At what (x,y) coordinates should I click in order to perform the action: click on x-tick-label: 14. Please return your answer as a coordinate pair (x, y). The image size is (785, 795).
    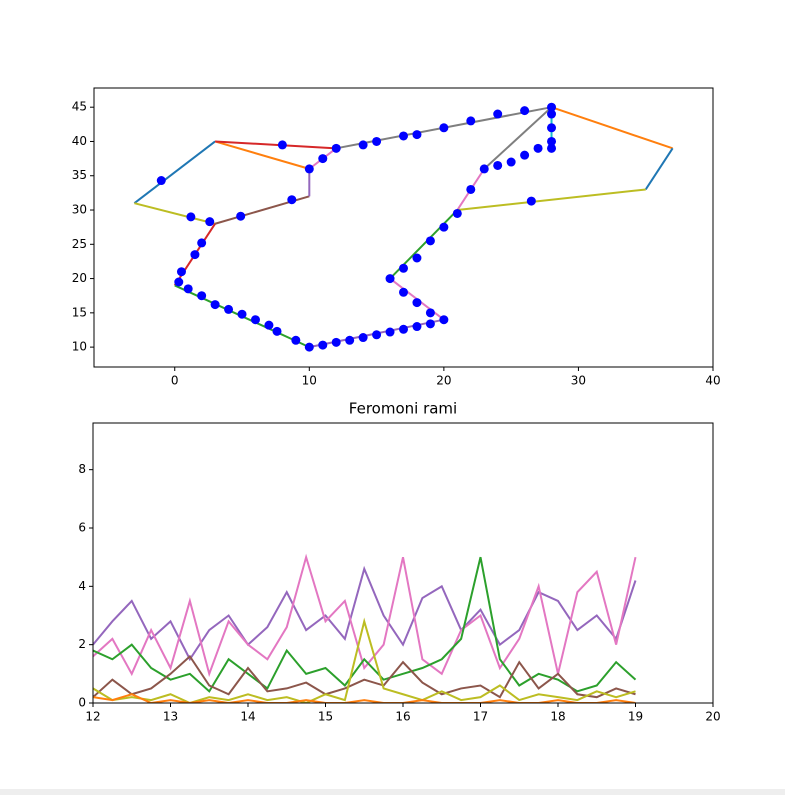
    Looking at the image, I should click on (247, 717).